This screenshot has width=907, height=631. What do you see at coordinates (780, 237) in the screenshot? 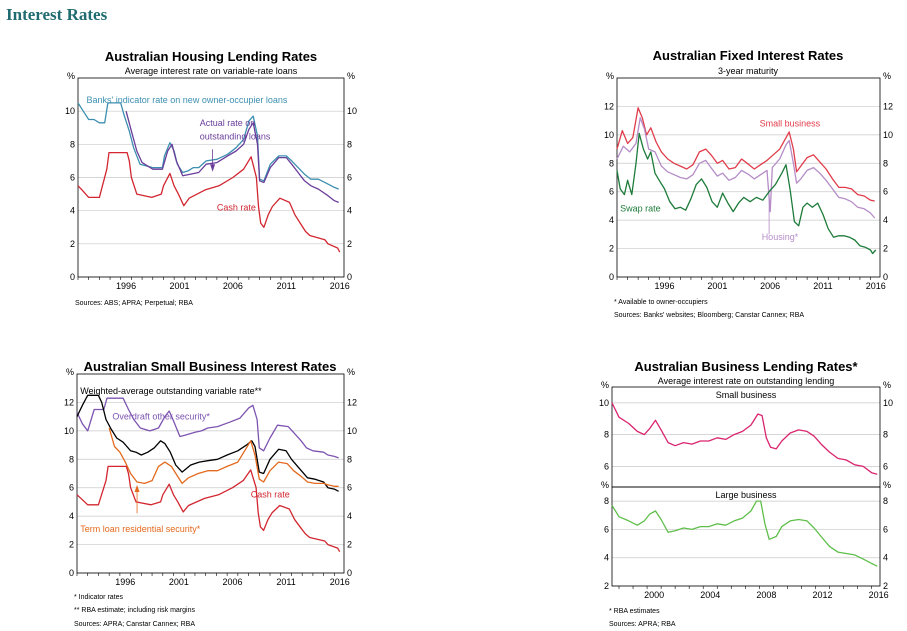
I see `series-label: Housing*` at bounding box center [780, 237].